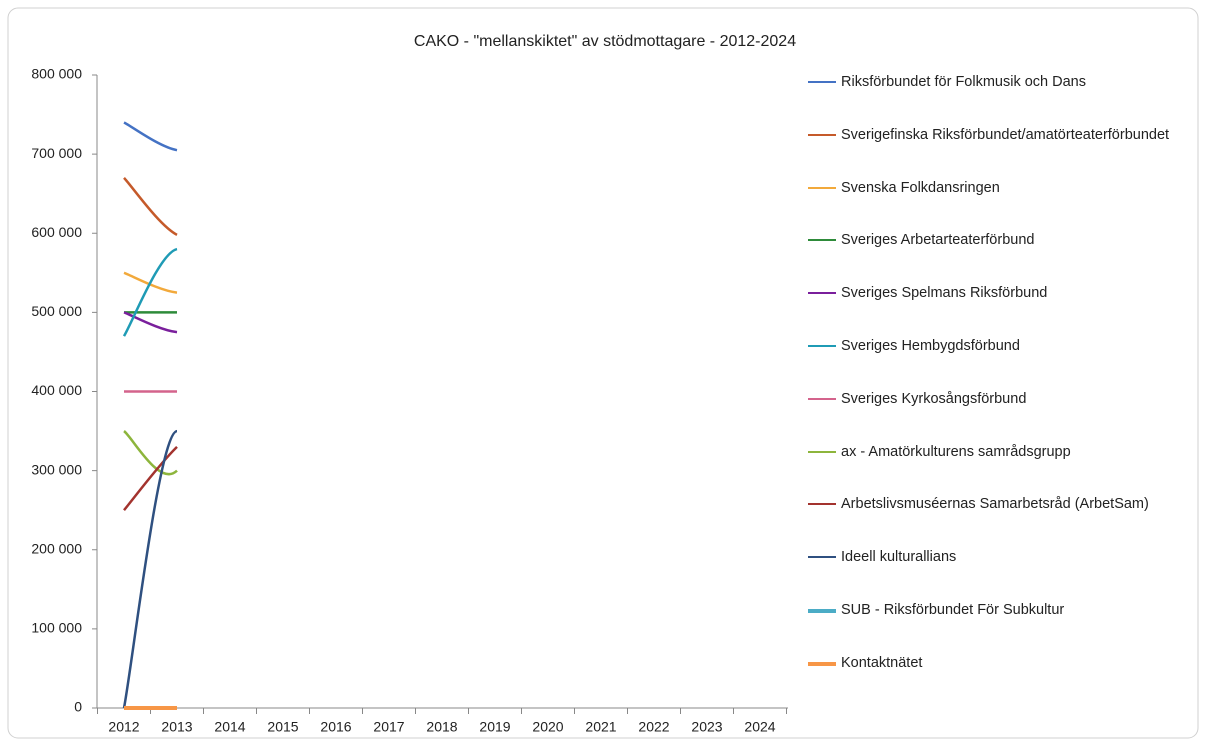 The height and width of the screenshot is (744, 1206). I want to click on legend-entry: Sveriges Hembygdsförbund, so click(1003, 346).